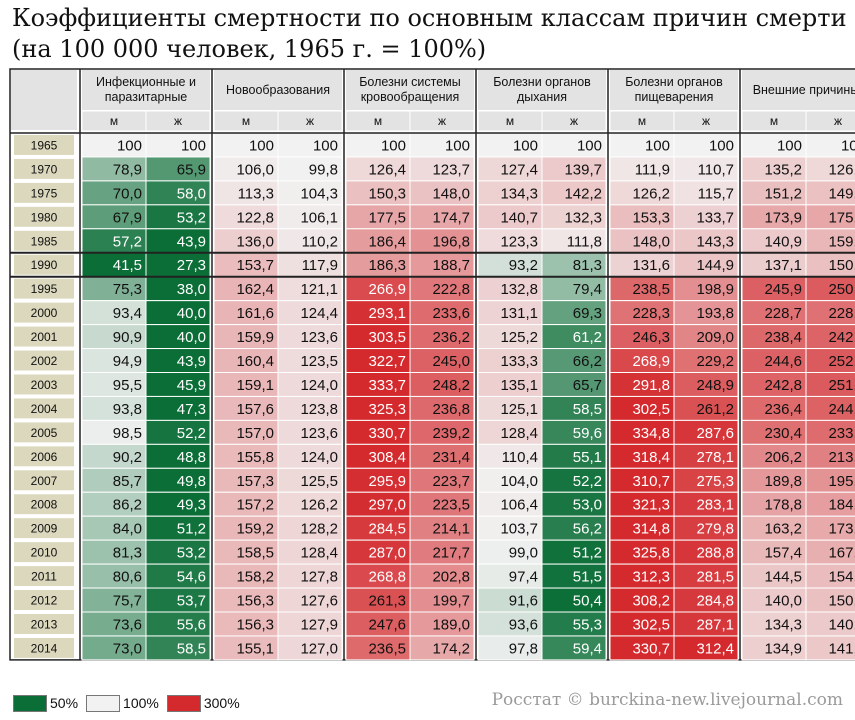 The height and width of the screenshot is (720, 855). What do you see at coordinates (387, 481) in the screenshot?
I see `value-label: 295,9` at bounding box center [387, 481].